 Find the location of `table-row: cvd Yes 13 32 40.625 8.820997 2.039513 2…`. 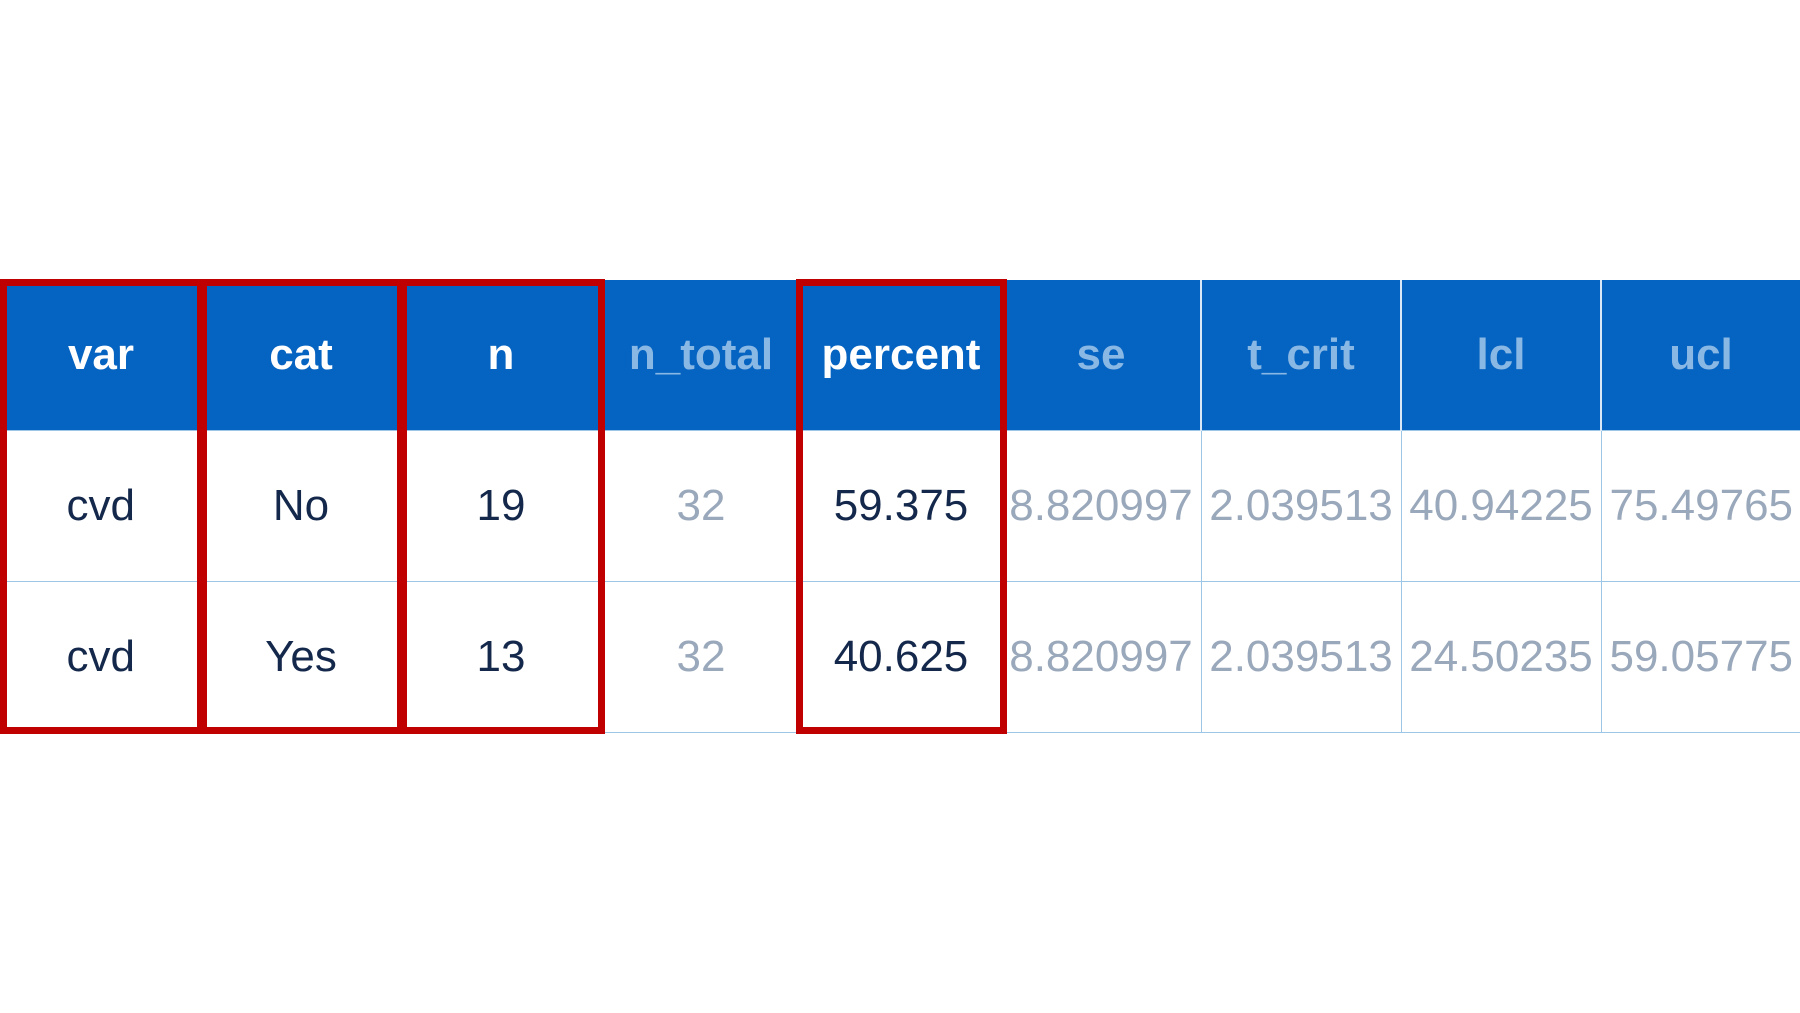

table-row: cvd Yes 13 32 40.625 8.820997 2.039513 2… is located at coordinates (900, 657).